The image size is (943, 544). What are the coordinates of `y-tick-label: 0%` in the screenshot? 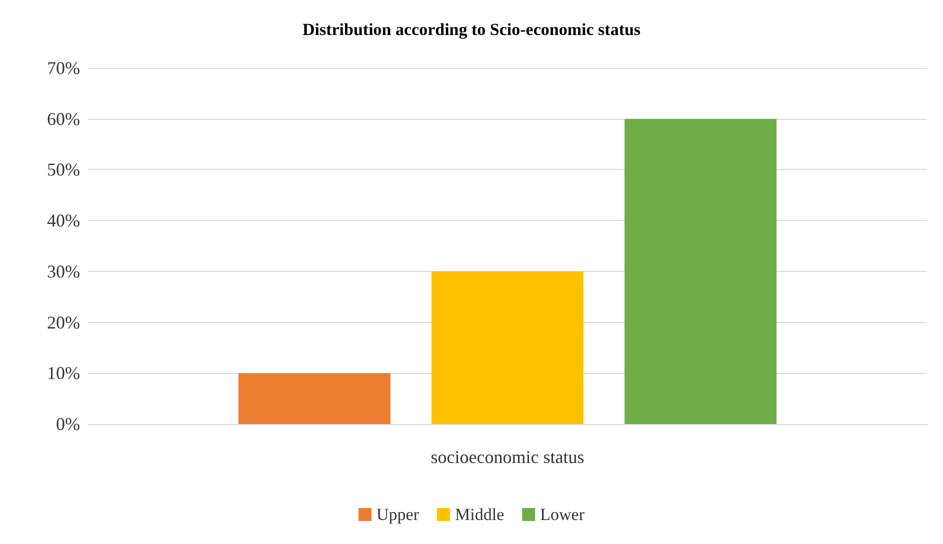 It's located at (68, 424).